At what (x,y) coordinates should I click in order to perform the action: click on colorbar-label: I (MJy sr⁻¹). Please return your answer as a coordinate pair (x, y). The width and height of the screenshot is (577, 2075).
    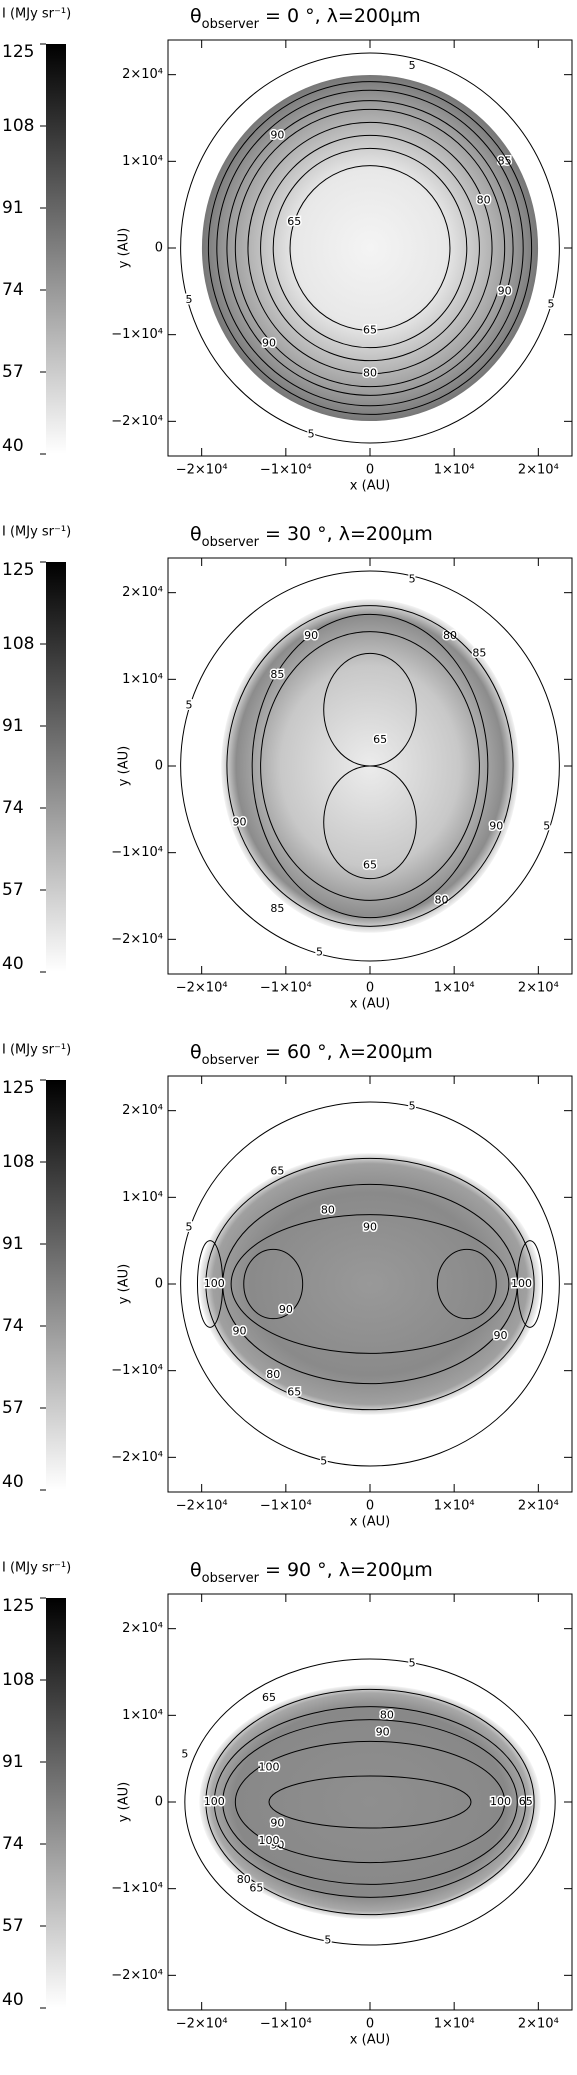
    Looking at the image, I should click on (36, 532).